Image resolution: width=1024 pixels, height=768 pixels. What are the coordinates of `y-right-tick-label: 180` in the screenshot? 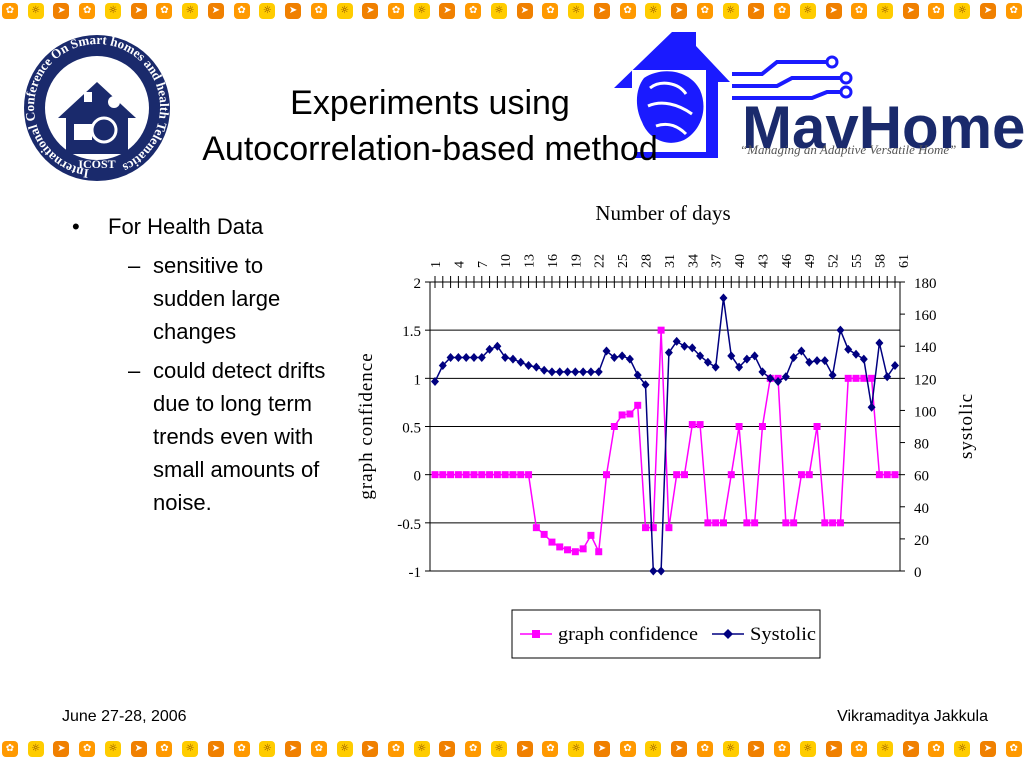 It's located at (925, 284).